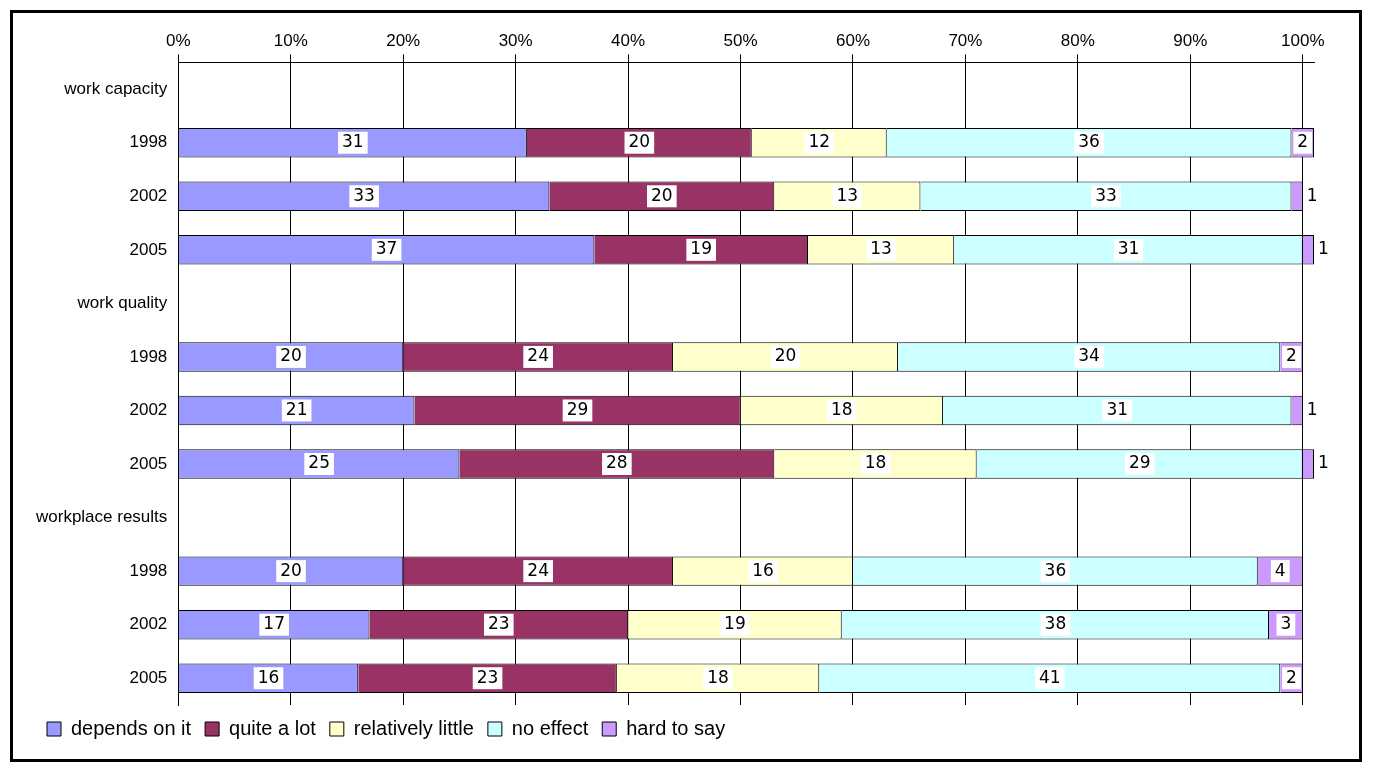  I want to click on y-tick-label: work quality, so click(122, 303).